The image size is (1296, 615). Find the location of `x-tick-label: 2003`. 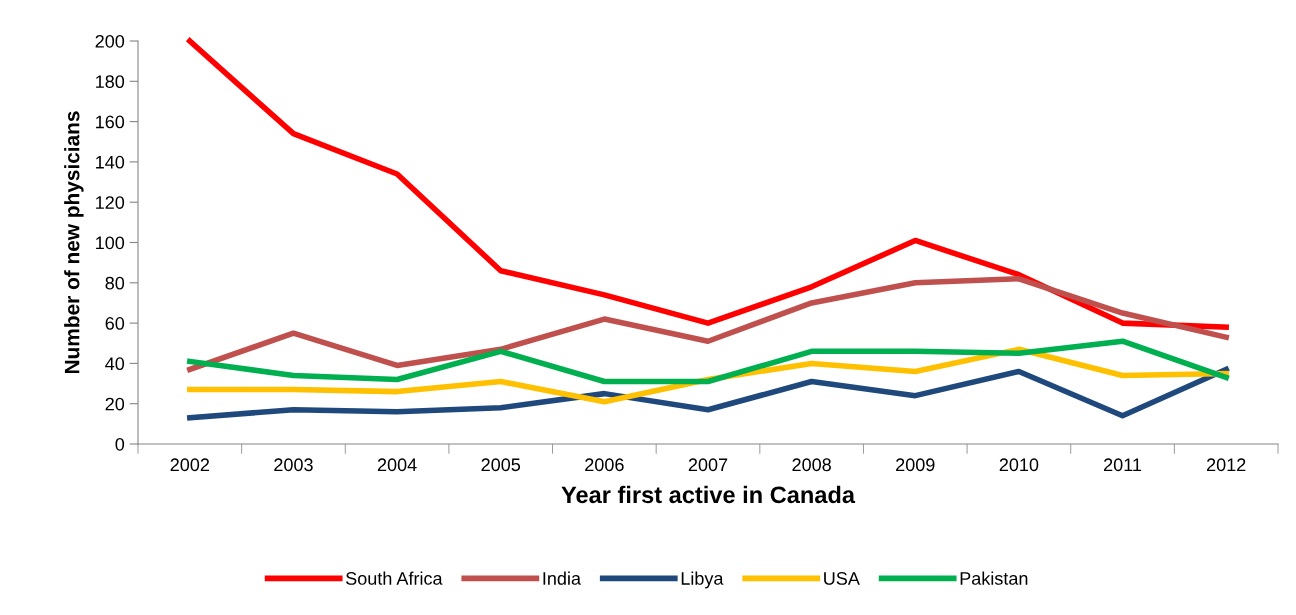

x-tick-label: 2003 is located at coordinates (293, 465).